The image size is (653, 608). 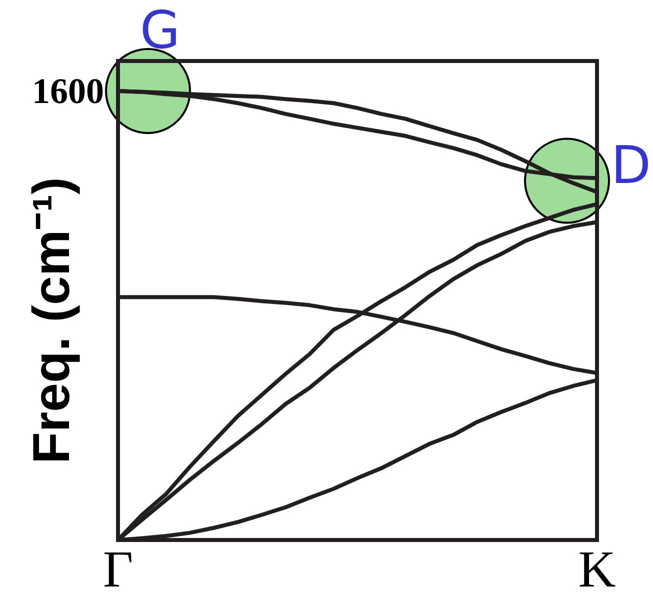 What do you see at coordinates (68, 91) in the screenshot?
I see `text: 1600` at bounding box center [68, 91].